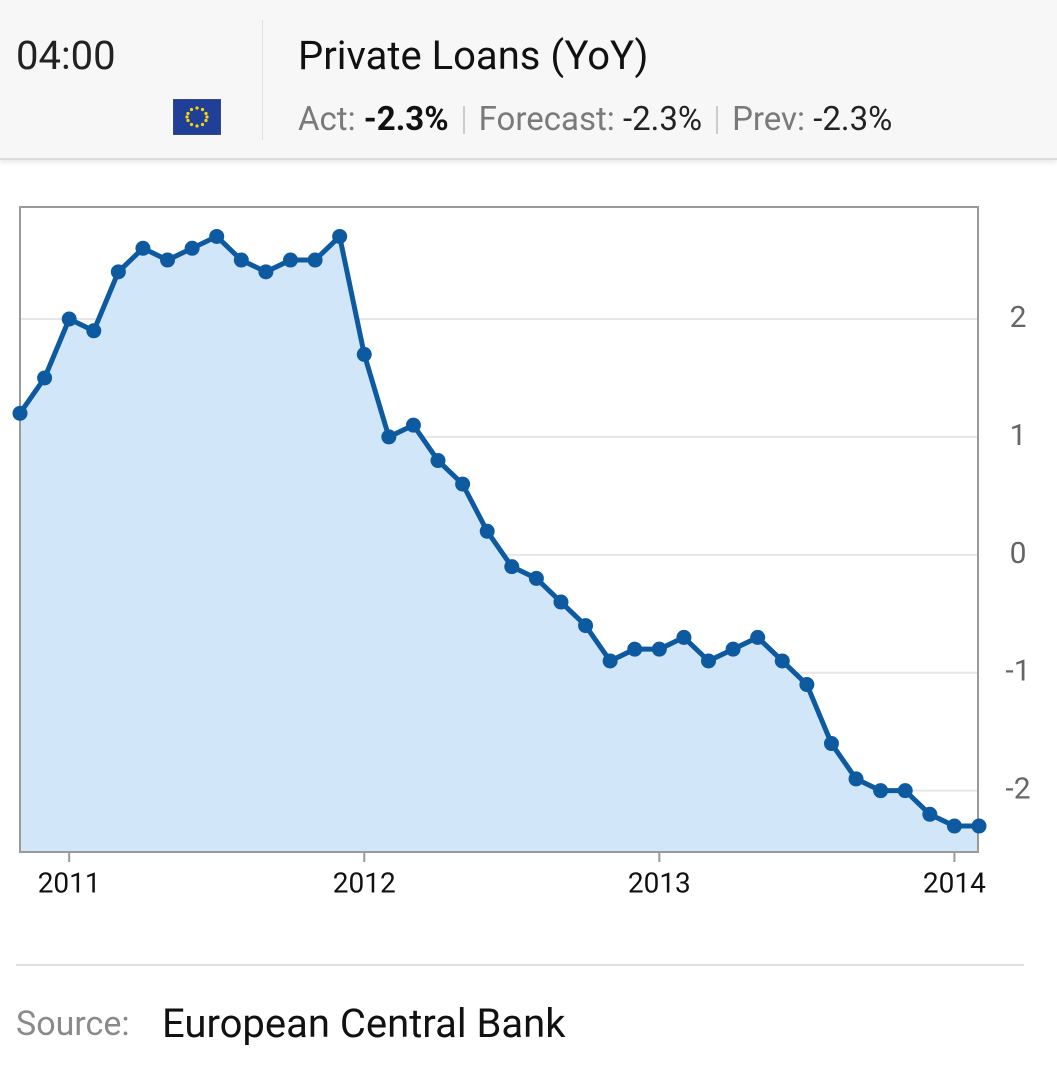  What do you see at coordinates (73, 1024) in the screenshot?
I see `source-label: Source:` at bounding box center [73, 1024].